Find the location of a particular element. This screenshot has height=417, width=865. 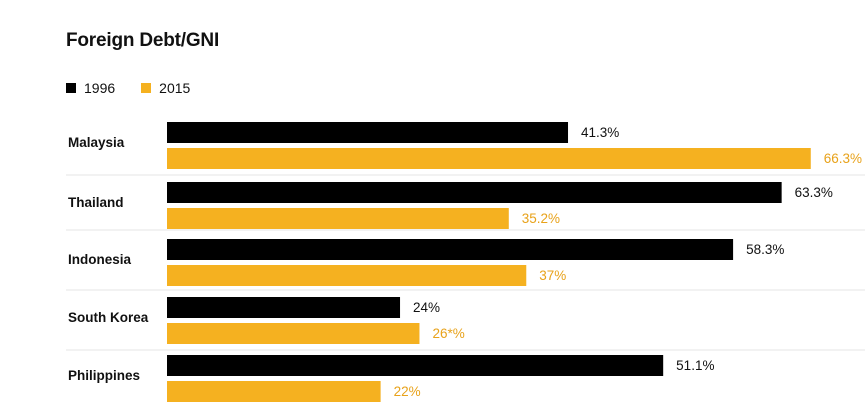

category-label: Philippines is located at coordinates (104, 375).